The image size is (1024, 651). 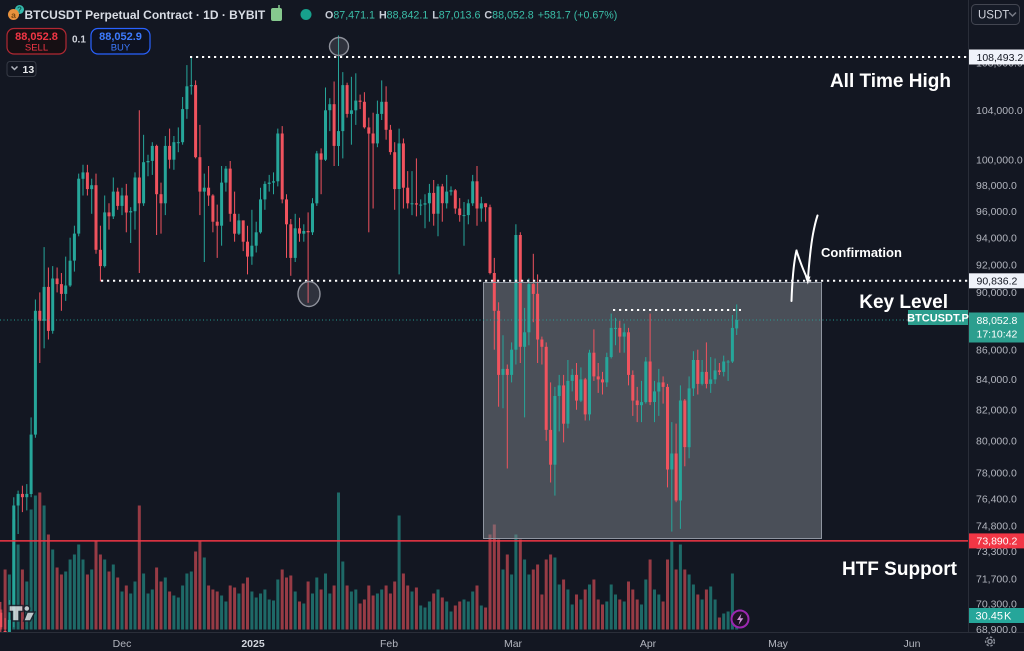 I want to click on svg-text: Apr, so click(x=648, y=644).